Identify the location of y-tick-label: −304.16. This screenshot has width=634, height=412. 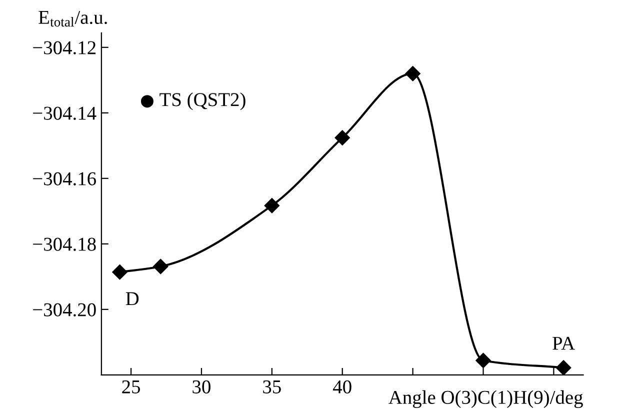
(64, 179).